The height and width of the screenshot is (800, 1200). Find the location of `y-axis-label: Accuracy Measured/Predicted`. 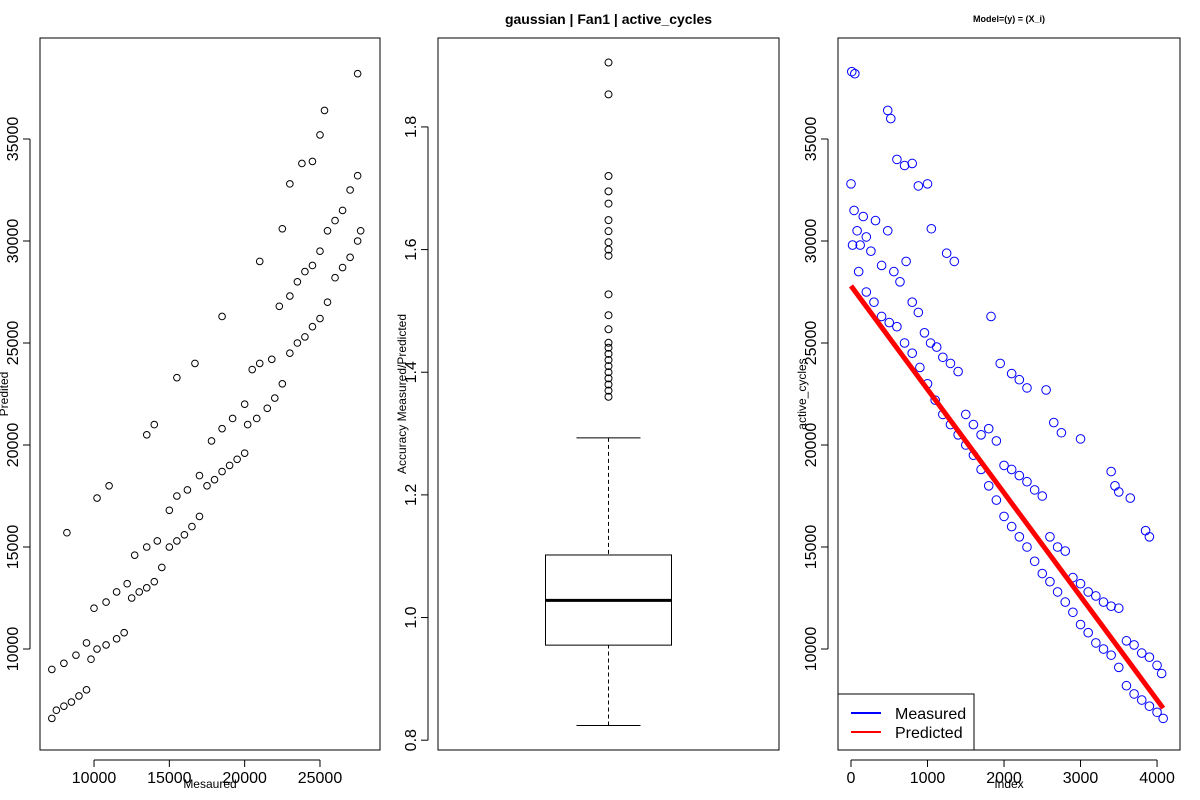

y-axis-label: Accuracy Measured/Predicted is located at coordinates (402, 394).